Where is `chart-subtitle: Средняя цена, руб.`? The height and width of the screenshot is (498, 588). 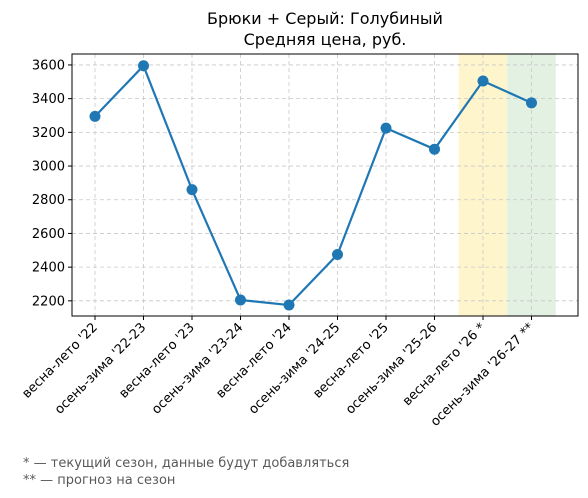
chart-subtitle: Средняя цена, руб. is located at coordinates (325, 39).